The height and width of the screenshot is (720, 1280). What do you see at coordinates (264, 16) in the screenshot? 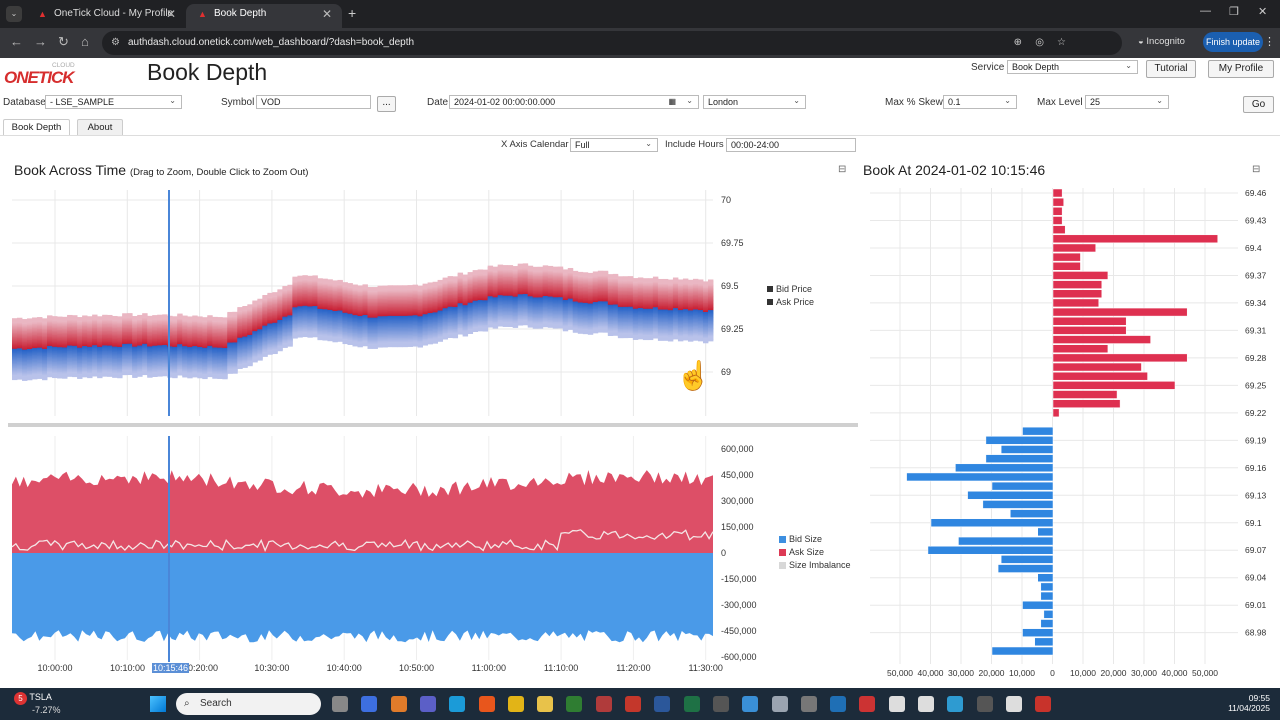
I see `tab-book-depth: ▲ Book Depth ✕` at bounding box center [264, 16].